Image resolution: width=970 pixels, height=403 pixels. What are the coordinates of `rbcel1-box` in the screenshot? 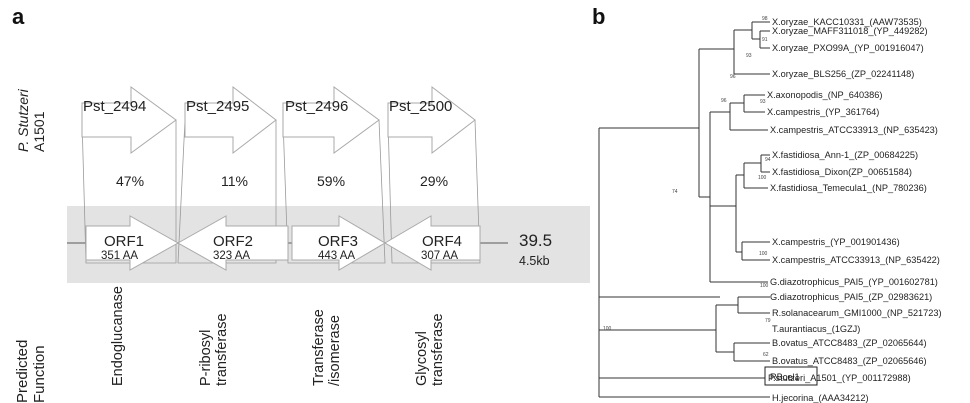 It's located at (791, 376).